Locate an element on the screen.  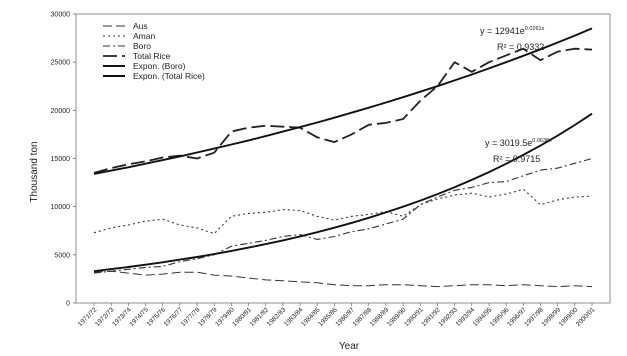
y-tick-label: 20000 is located at coordinates (61, 111).